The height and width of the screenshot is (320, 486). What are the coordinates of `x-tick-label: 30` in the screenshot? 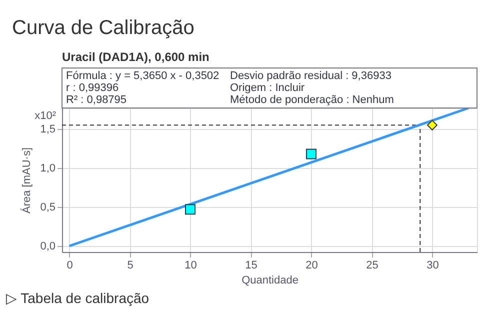 It's located at (432, 266).